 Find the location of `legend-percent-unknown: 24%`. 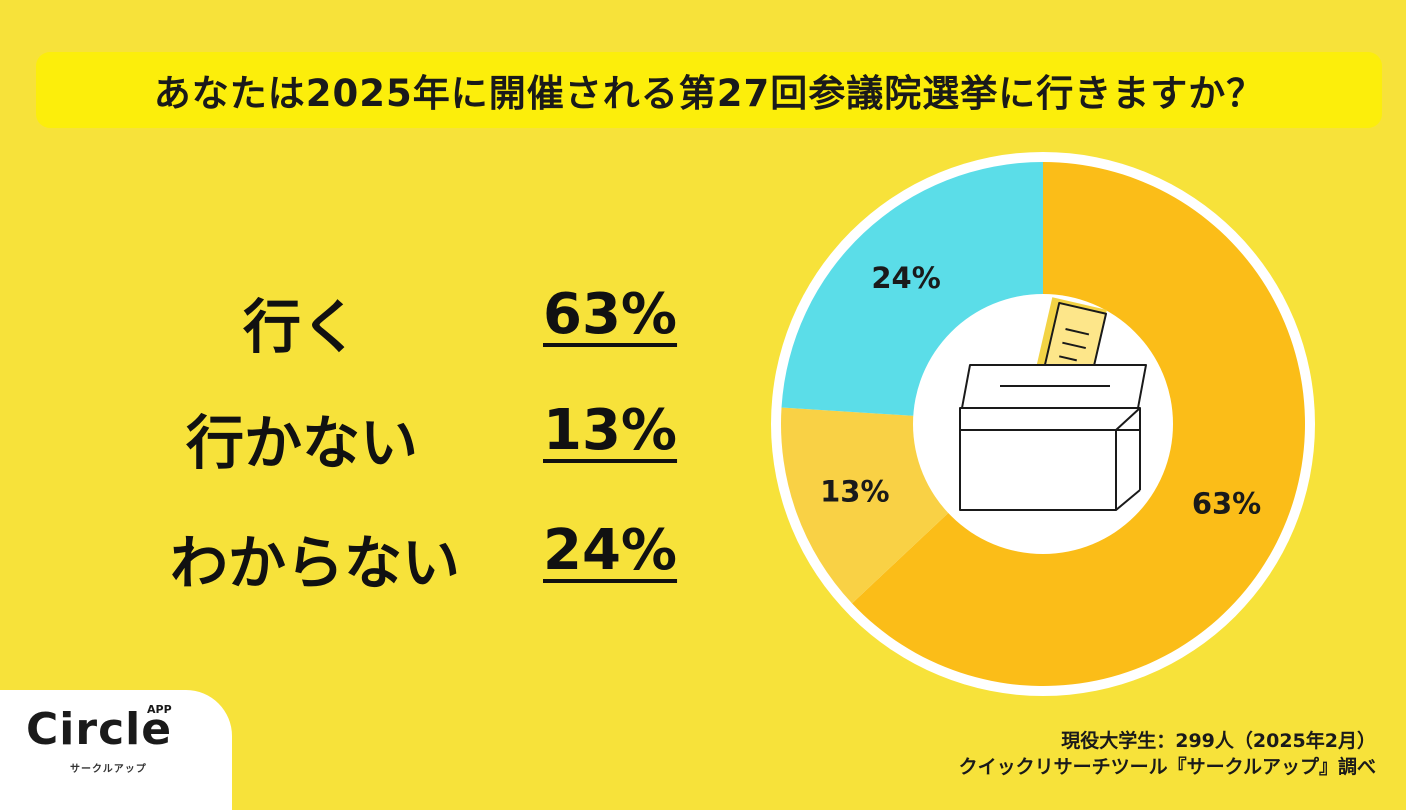

legend-percent-unknown: 24% is located at coordinates (610, 550).